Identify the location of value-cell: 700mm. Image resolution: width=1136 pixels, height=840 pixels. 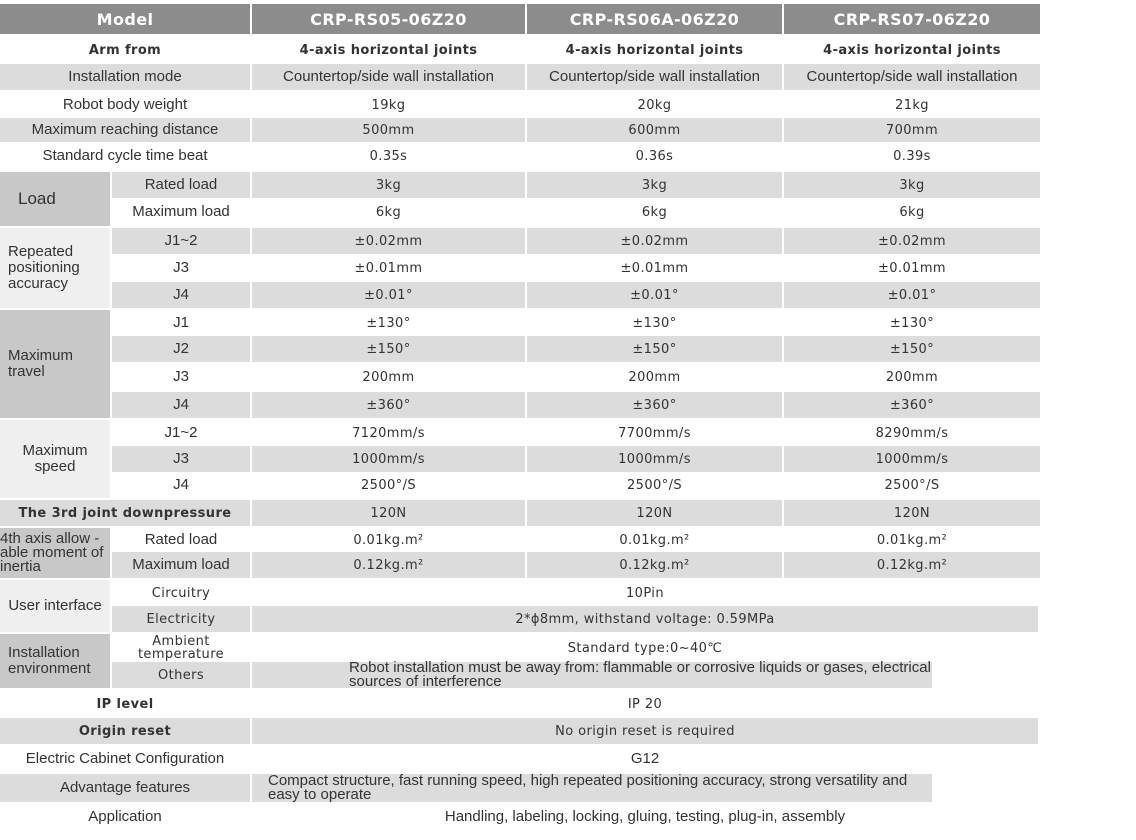
(912, 130).